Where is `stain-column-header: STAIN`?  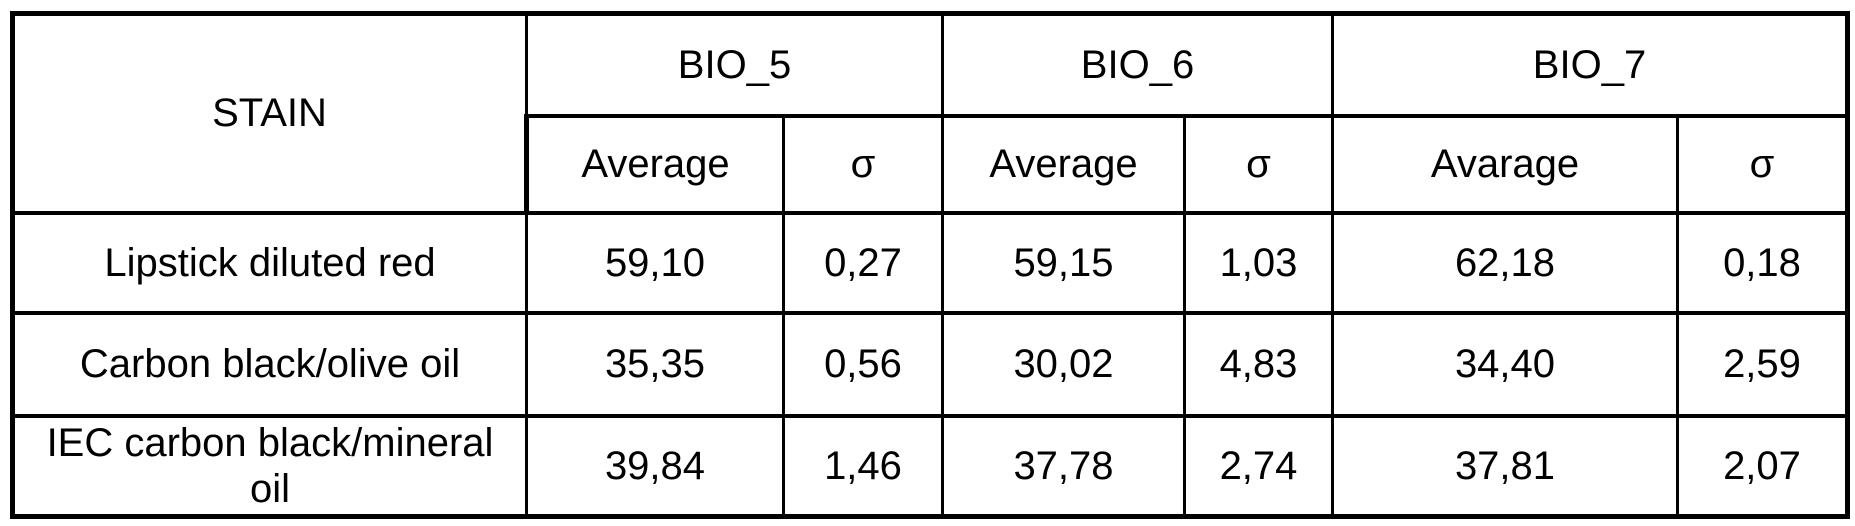
stain-column-header: STAIN is located at coordinates (269, 113).